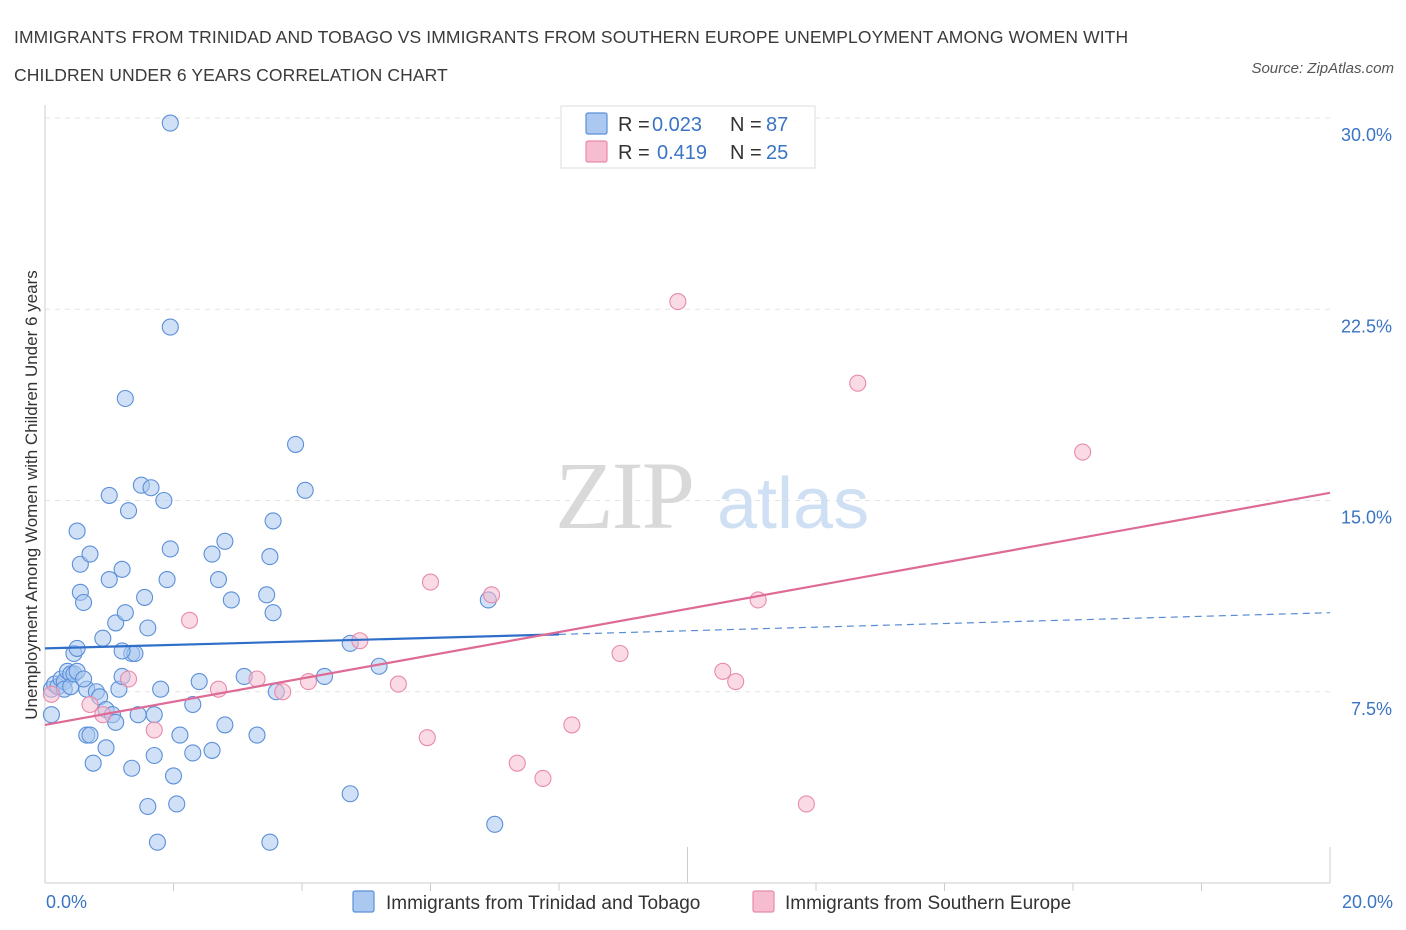  What do you see at coordinates (1322, 68) in the screenshot?
I see `source-label: Source: ZipAtlas.com` at bounding box center [1322, 68].